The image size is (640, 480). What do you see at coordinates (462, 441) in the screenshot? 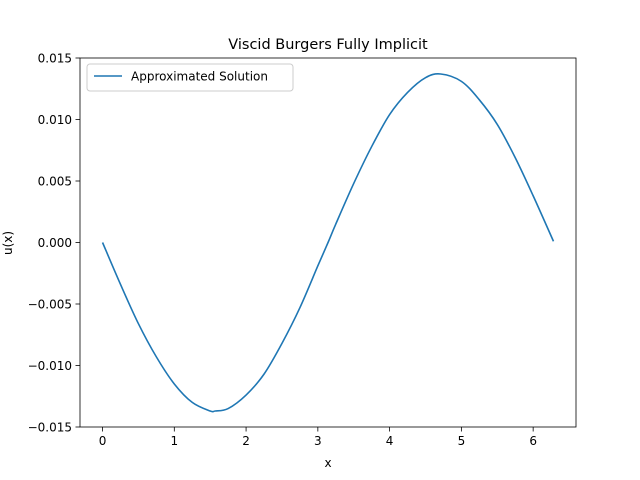
I see `x-tick-label: 5` at bounding box center [462, 441].